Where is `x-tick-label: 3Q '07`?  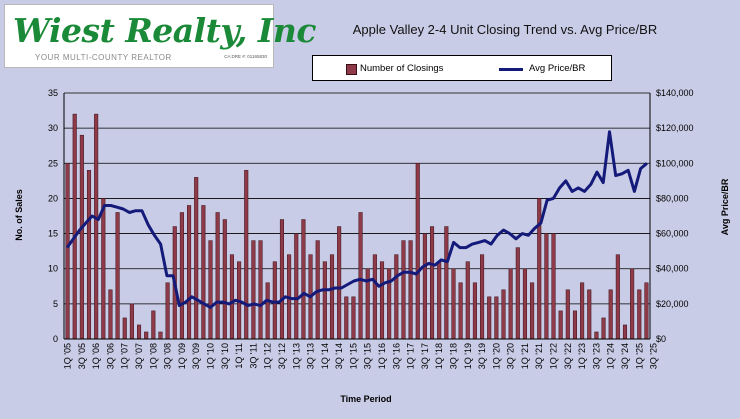 x-tick-label: 3Q '07 is located at coordinates (139, 356).